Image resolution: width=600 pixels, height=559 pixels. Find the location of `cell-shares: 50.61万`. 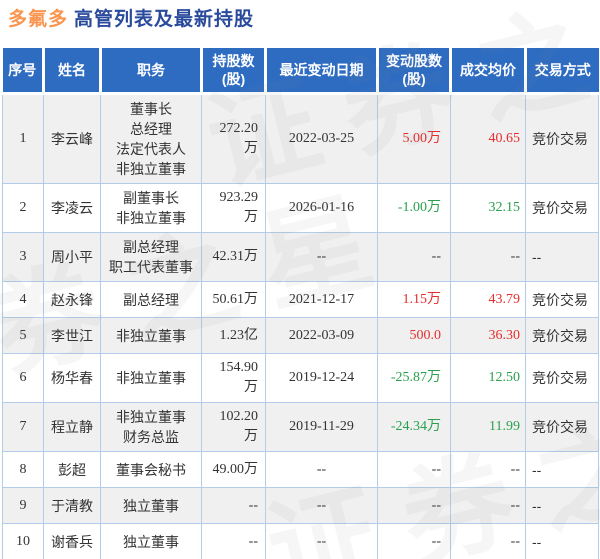

cell-shares: 50.61万 is located at coordinates (233, 299).